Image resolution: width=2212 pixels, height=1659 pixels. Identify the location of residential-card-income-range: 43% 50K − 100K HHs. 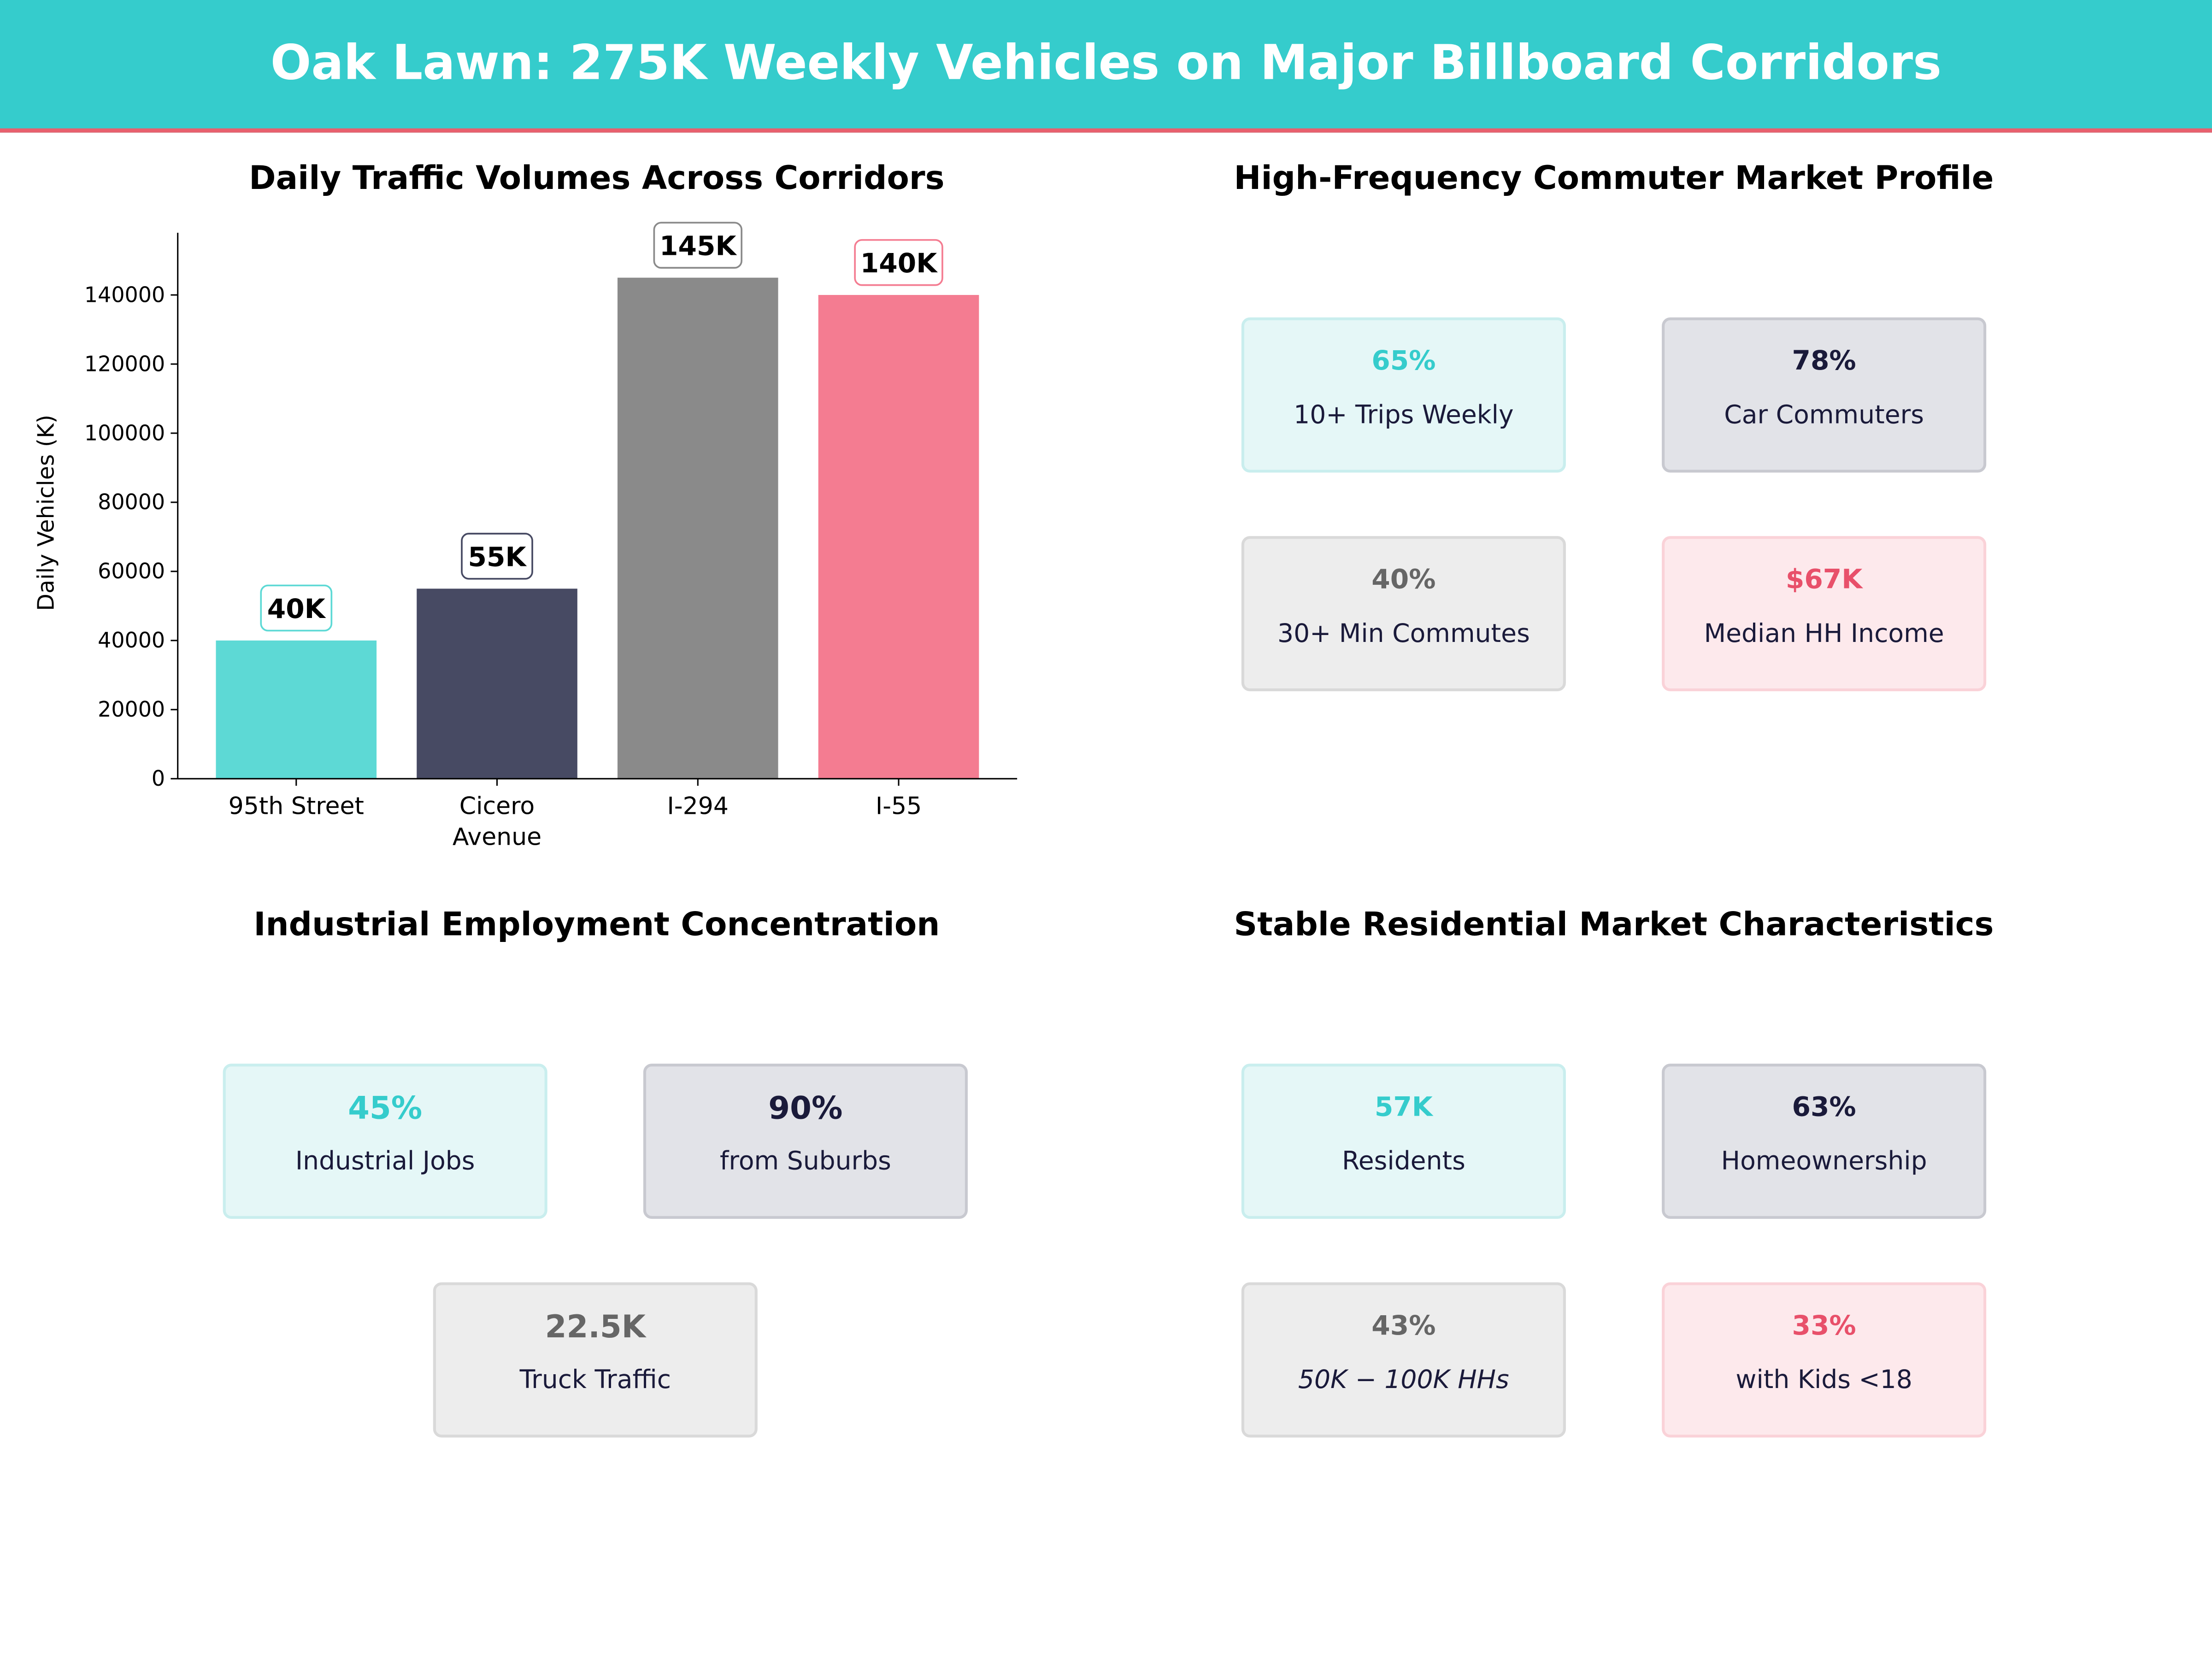
(1403, 1360).